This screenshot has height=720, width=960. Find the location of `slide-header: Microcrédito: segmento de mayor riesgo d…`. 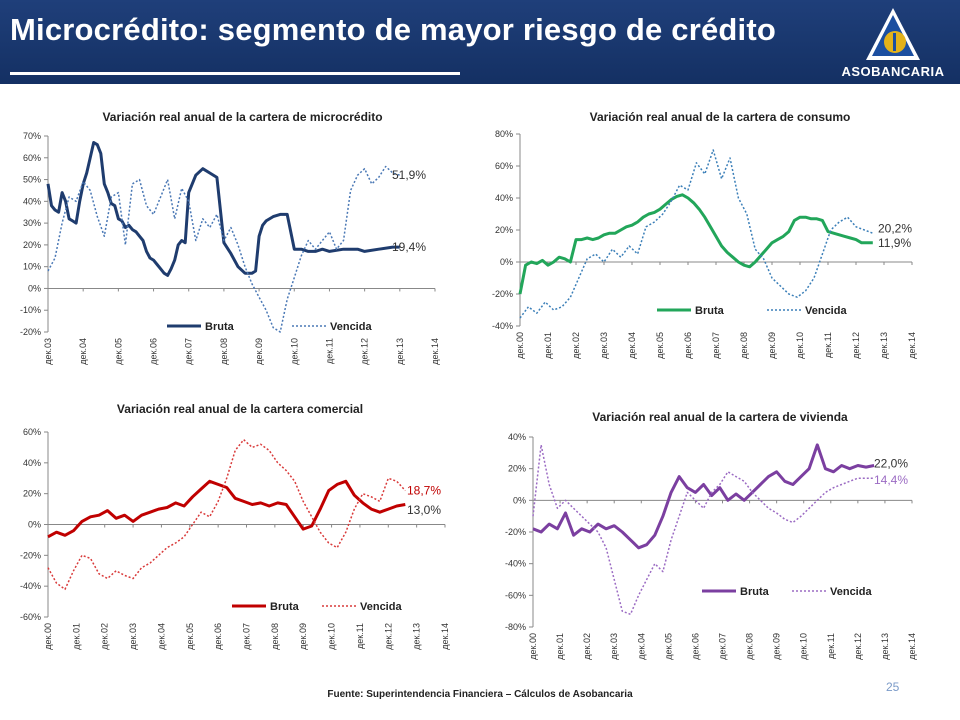

slide-header: Microcrédito: segmento de mayor riesgo d… is located at coordinates (480, 42).